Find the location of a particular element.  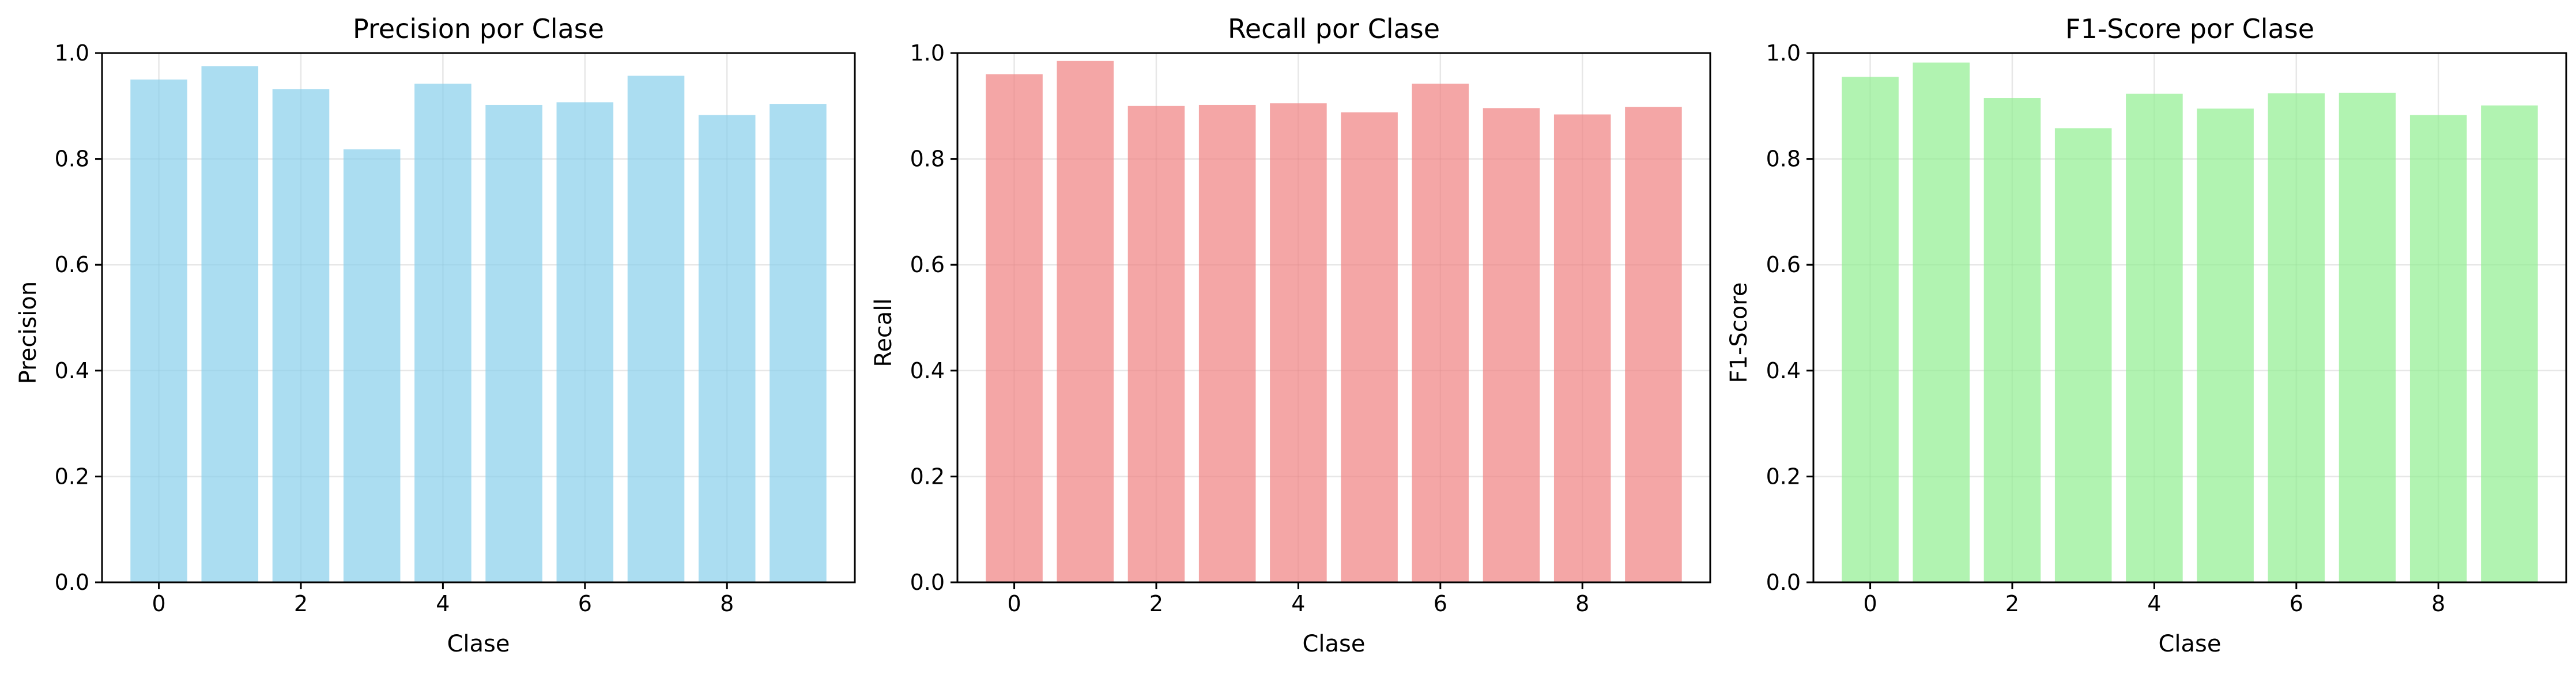

y-axis-label: Recall is located at coordinates (883, 333).